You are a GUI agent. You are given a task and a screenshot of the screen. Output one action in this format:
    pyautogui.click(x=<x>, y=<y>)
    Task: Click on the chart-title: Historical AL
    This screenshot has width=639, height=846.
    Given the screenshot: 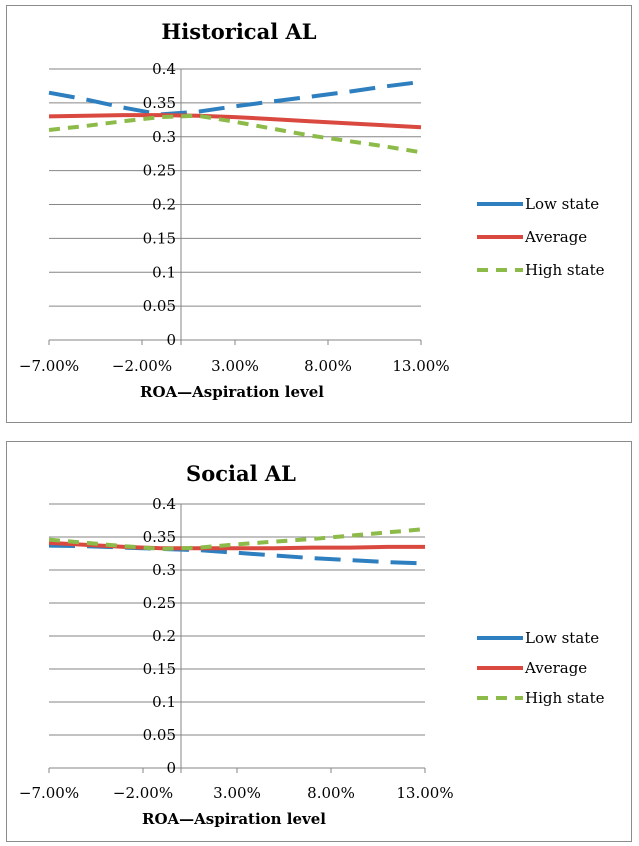 What is the action you would take?
    pyautogui.click(x=238, y=31)
    